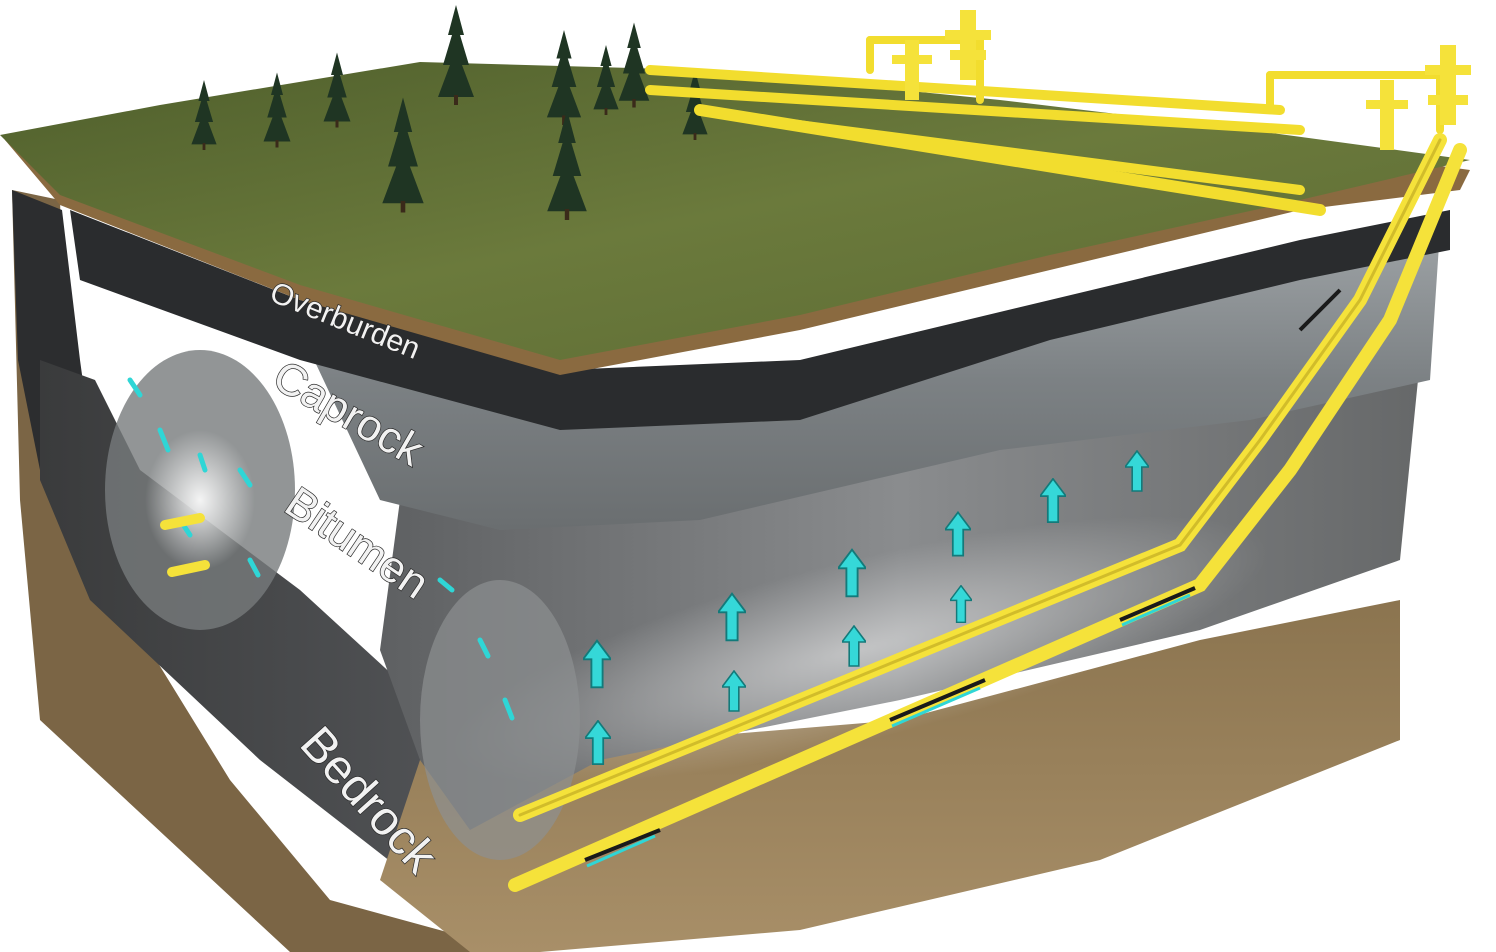 The height and width of the screenshot is (952, 1496). Describe the element at coordinates (321, 549) in the screenshot. I see `steam-streaks-end-view` at that location.